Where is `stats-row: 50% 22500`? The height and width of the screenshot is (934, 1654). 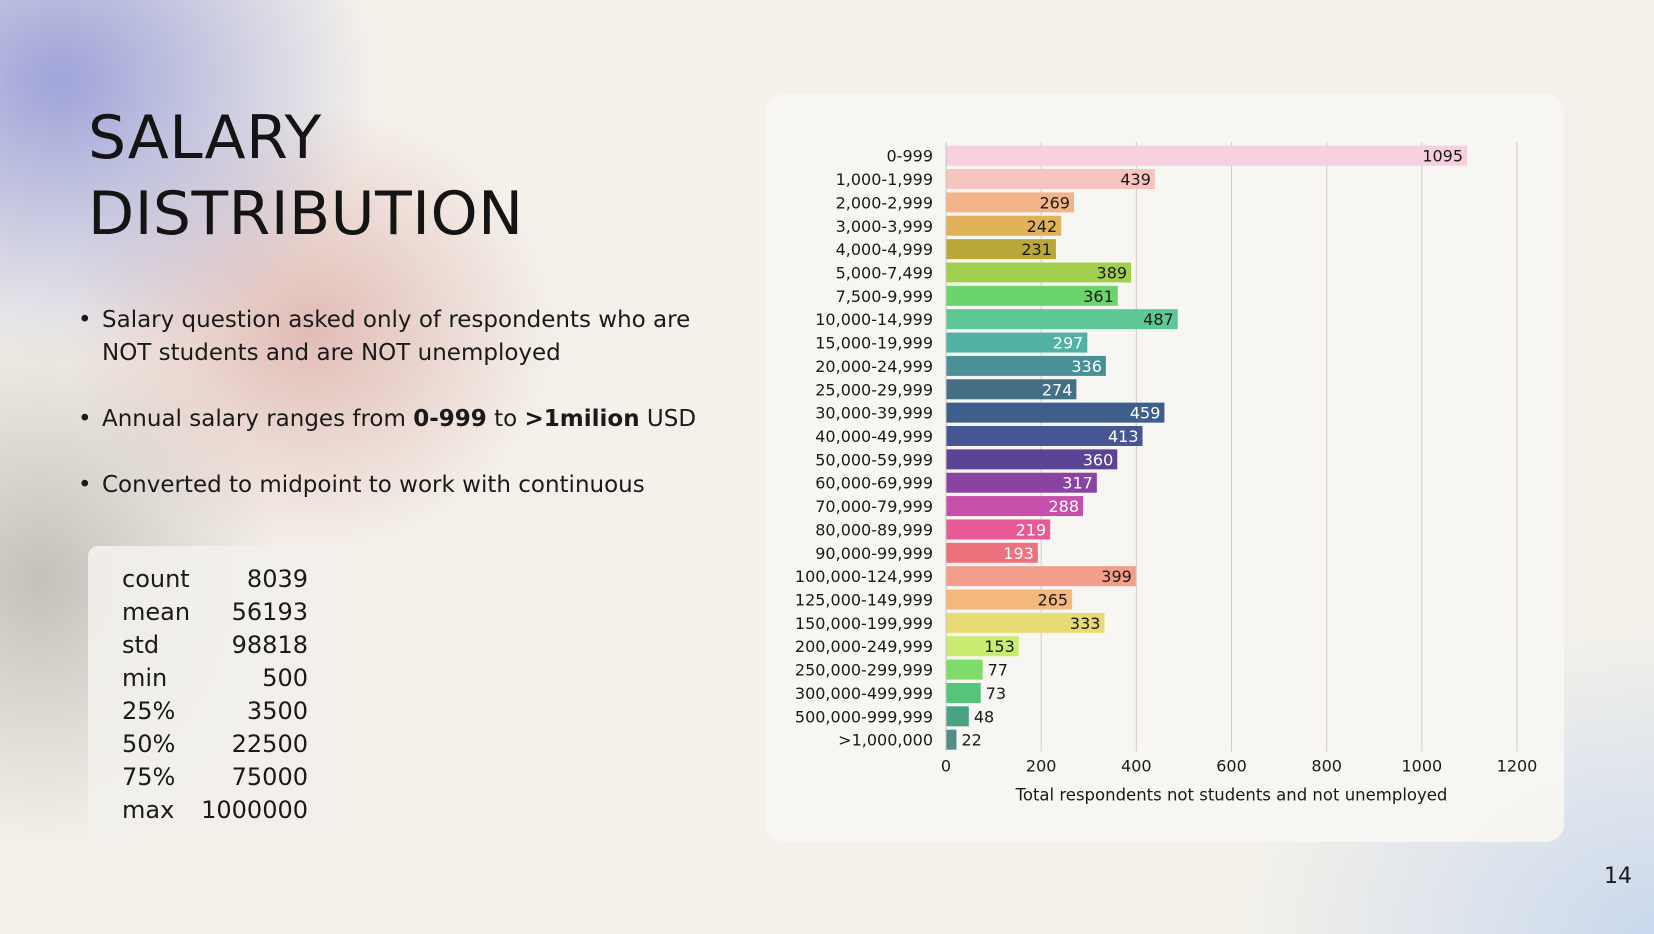
stats-row: 50% 22500 is located at coordinates (215, 744).